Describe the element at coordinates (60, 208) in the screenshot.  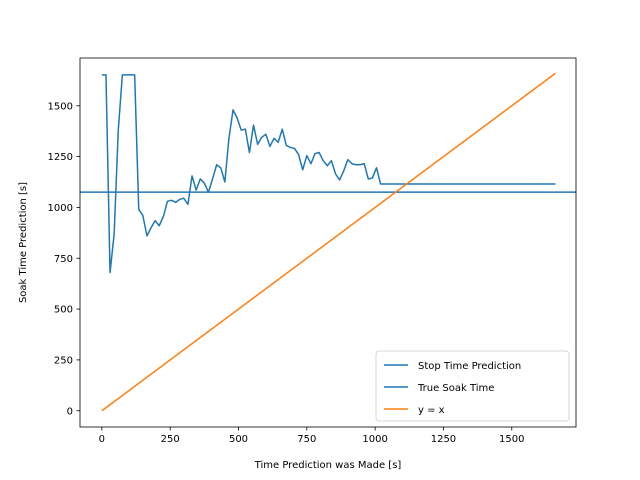
I see `y-tick-label: 1000` at that location.